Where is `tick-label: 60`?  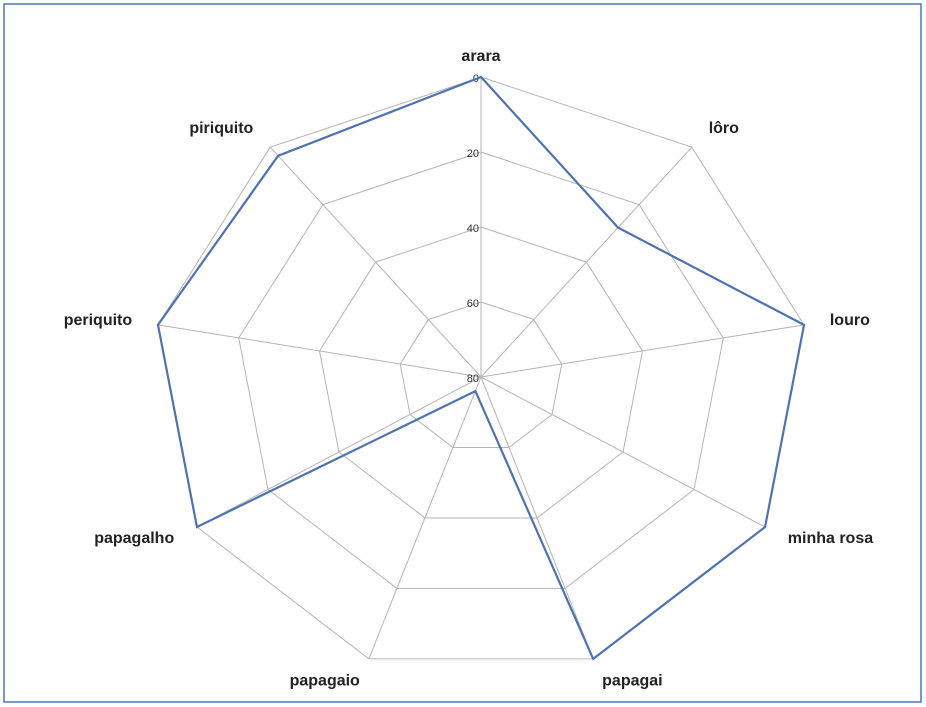
tick-label: 60 is located at coordinates (473, 304).